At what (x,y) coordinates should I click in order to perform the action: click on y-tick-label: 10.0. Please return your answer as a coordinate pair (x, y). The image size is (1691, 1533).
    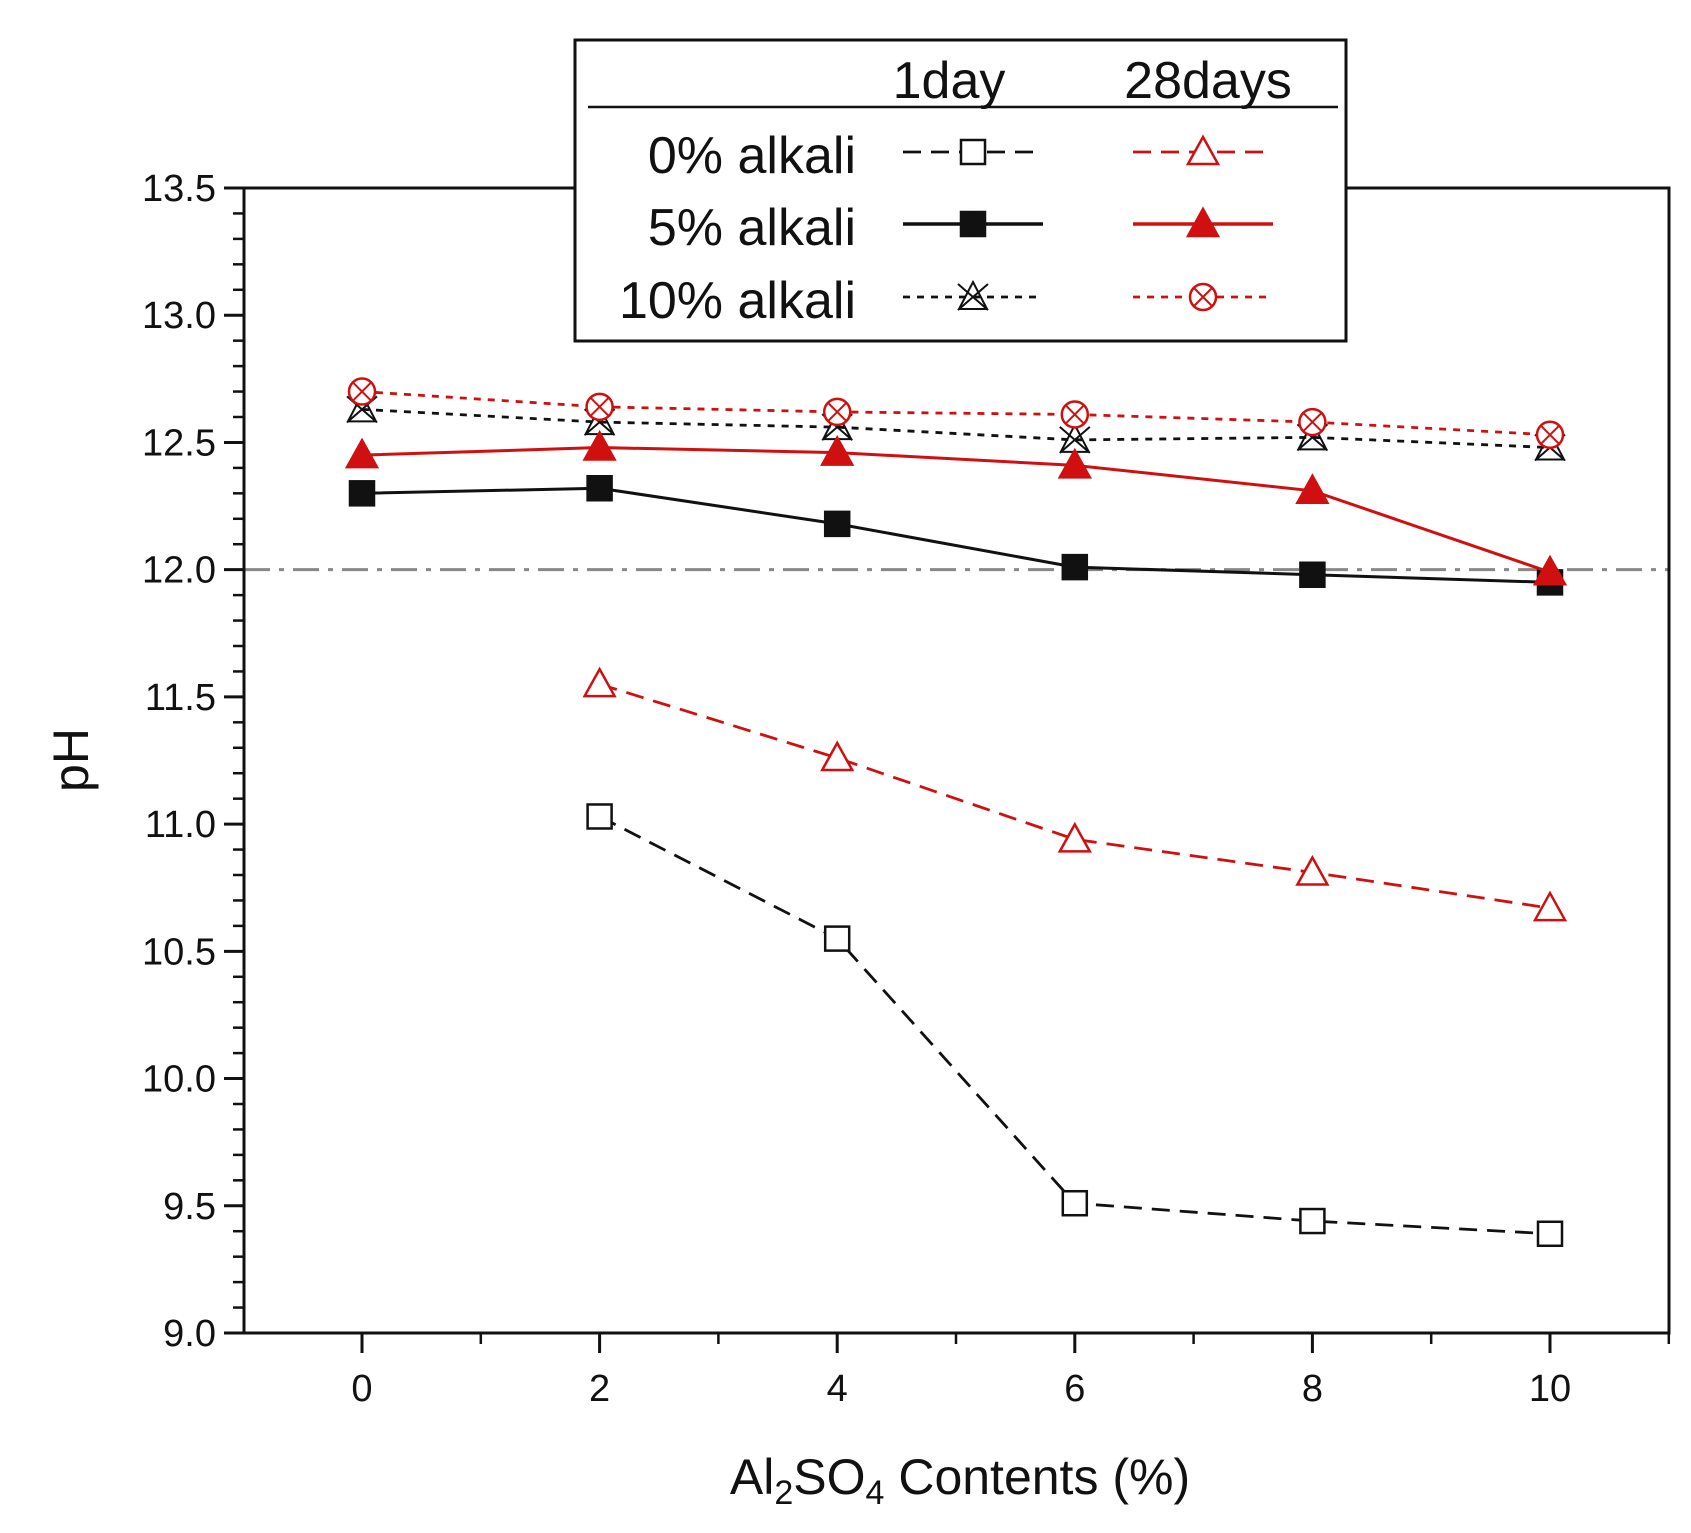
    Looking at the image, I should click on (179, 1080).